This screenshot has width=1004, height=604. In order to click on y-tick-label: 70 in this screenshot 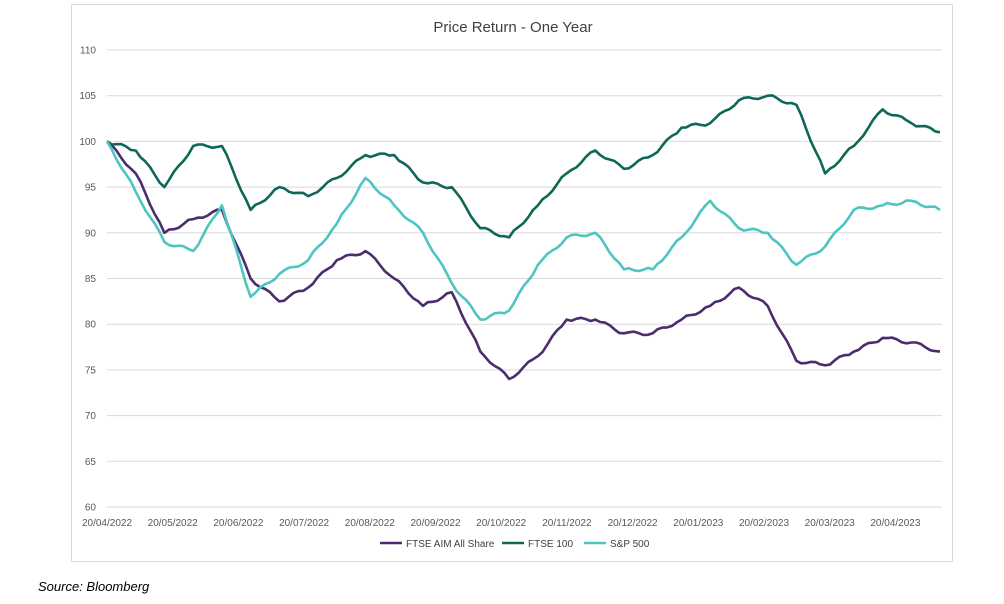, I will do `click(91, 416)`.